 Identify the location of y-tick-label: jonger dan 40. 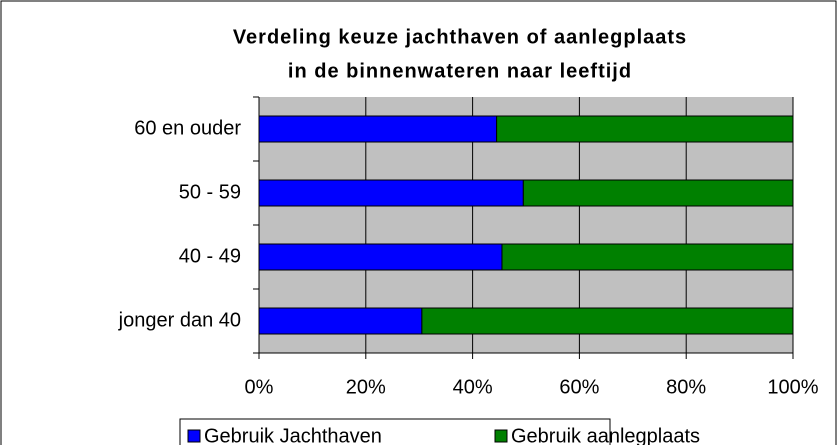
(179, 320).